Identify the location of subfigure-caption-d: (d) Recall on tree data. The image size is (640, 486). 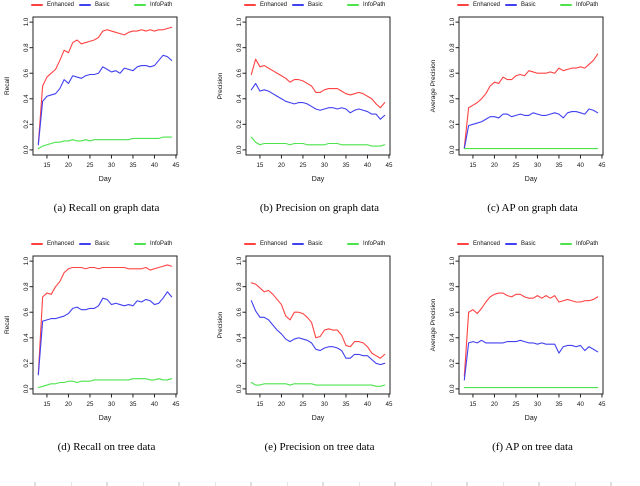
(106, 447).